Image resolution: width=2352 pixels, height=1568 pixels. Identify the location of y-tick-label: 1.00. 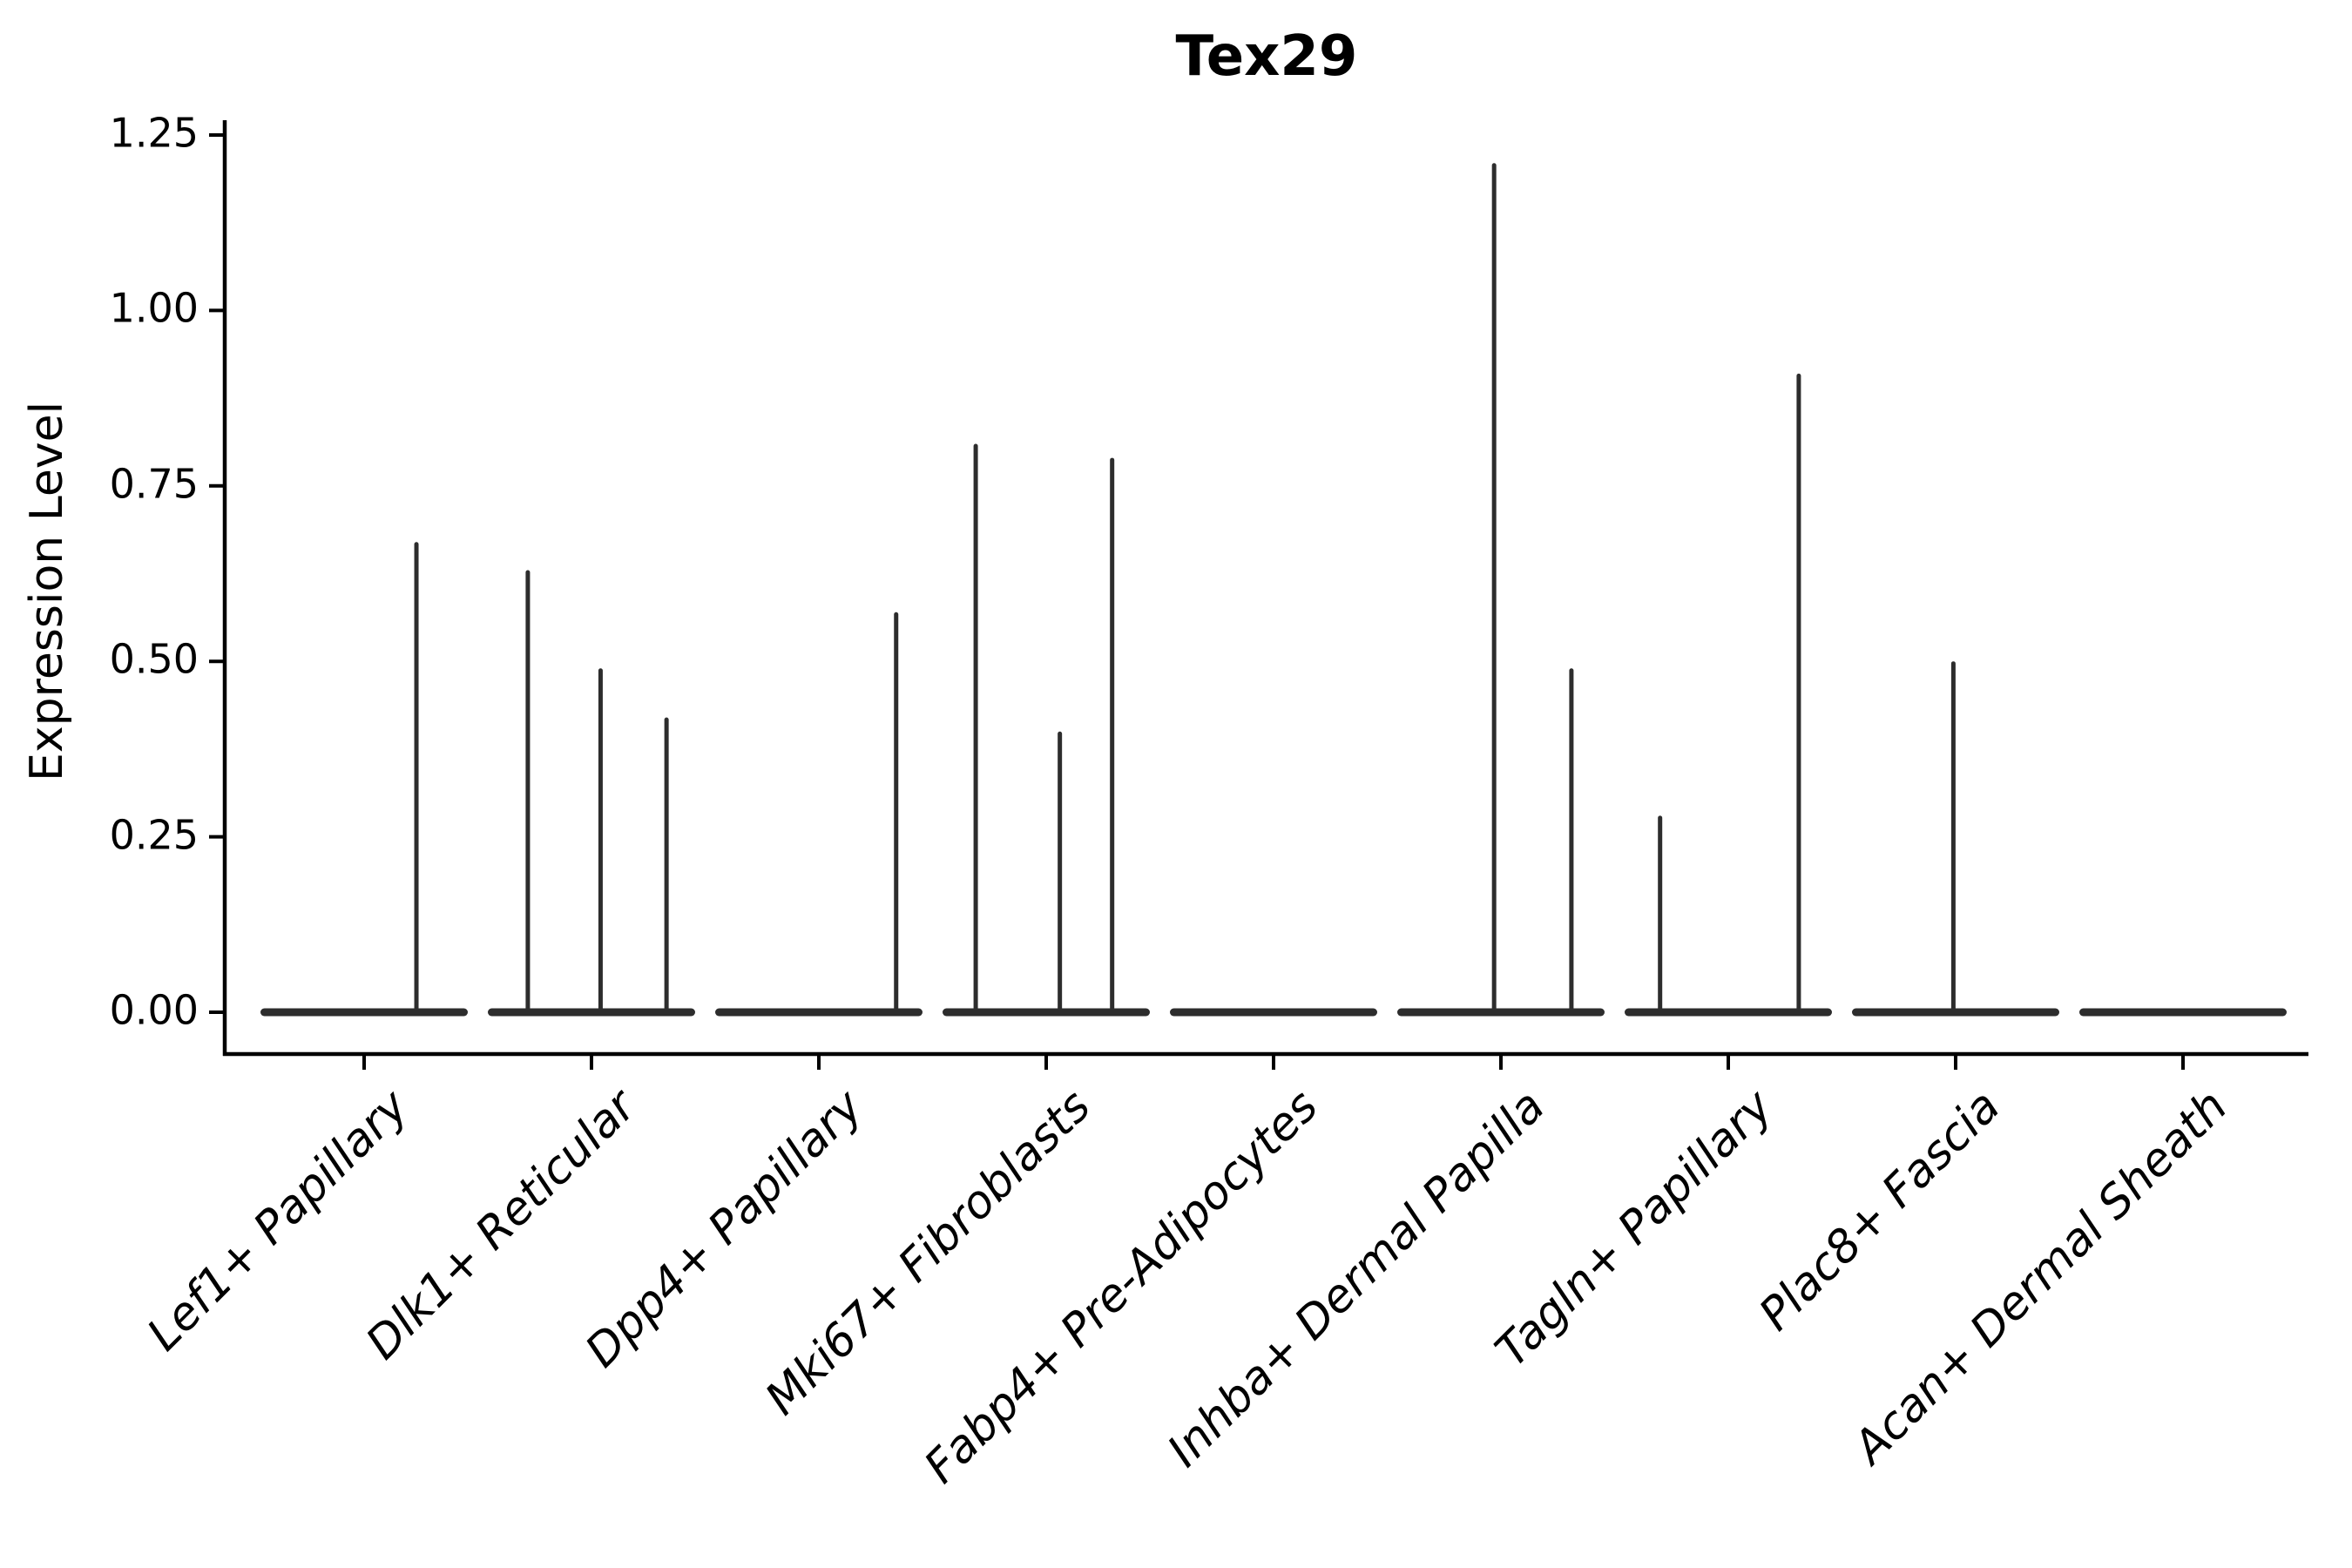
(154, 308).